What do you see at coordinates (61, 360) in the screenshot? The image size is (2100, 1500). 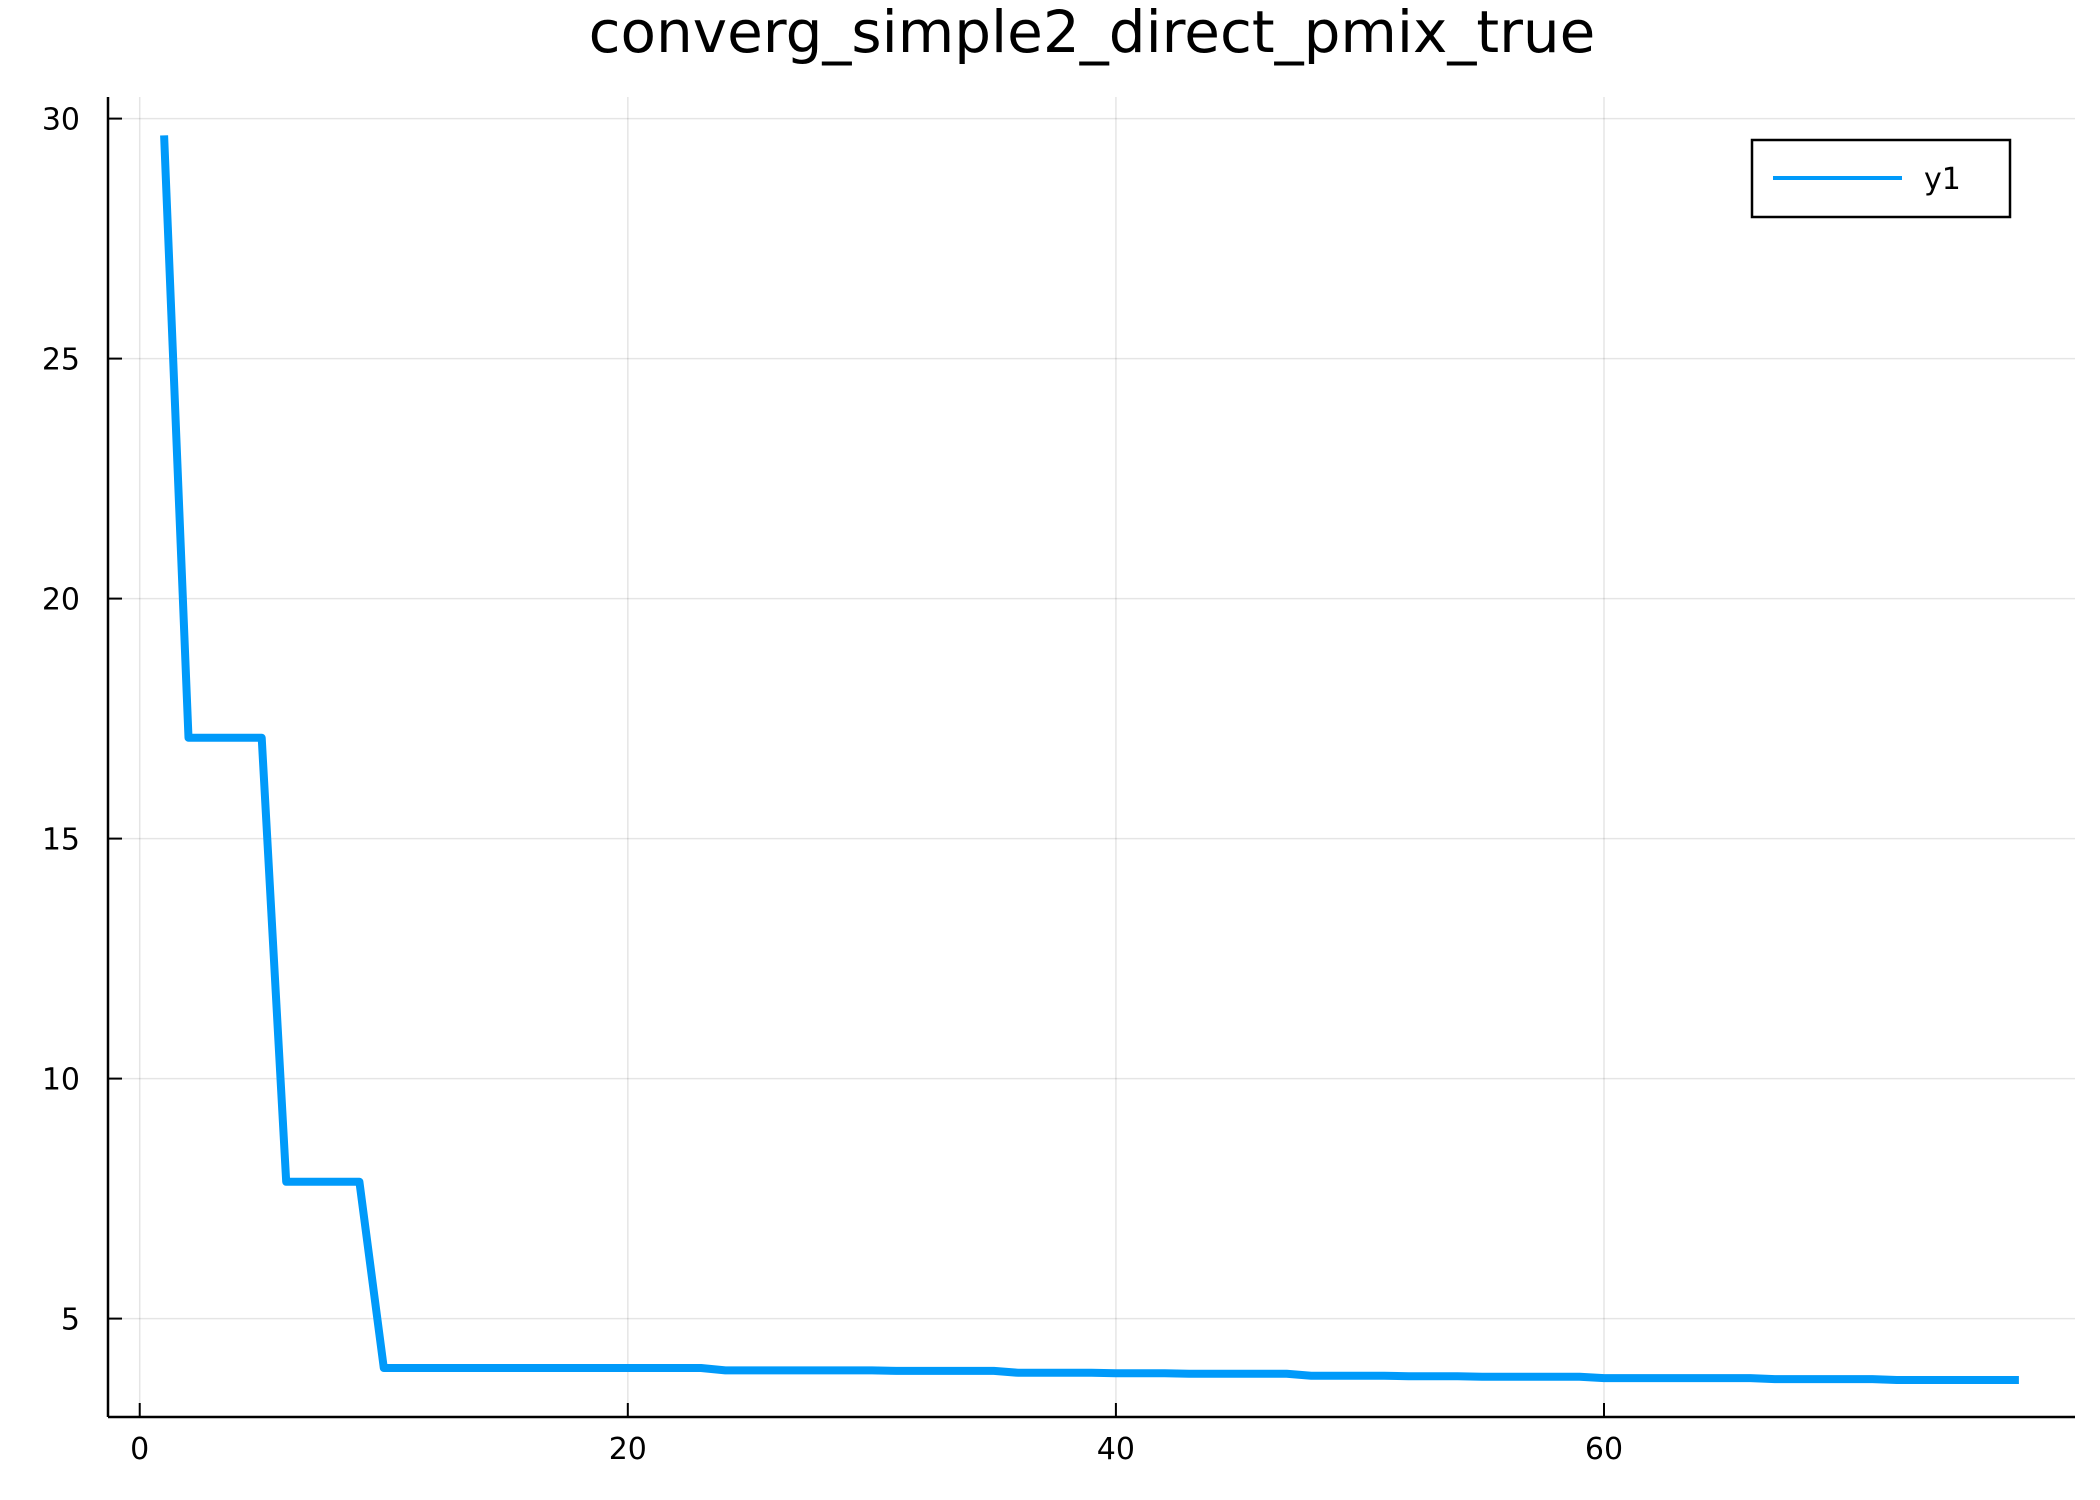 I see `y-tick-label: 25` at bounding box center [61, 360].